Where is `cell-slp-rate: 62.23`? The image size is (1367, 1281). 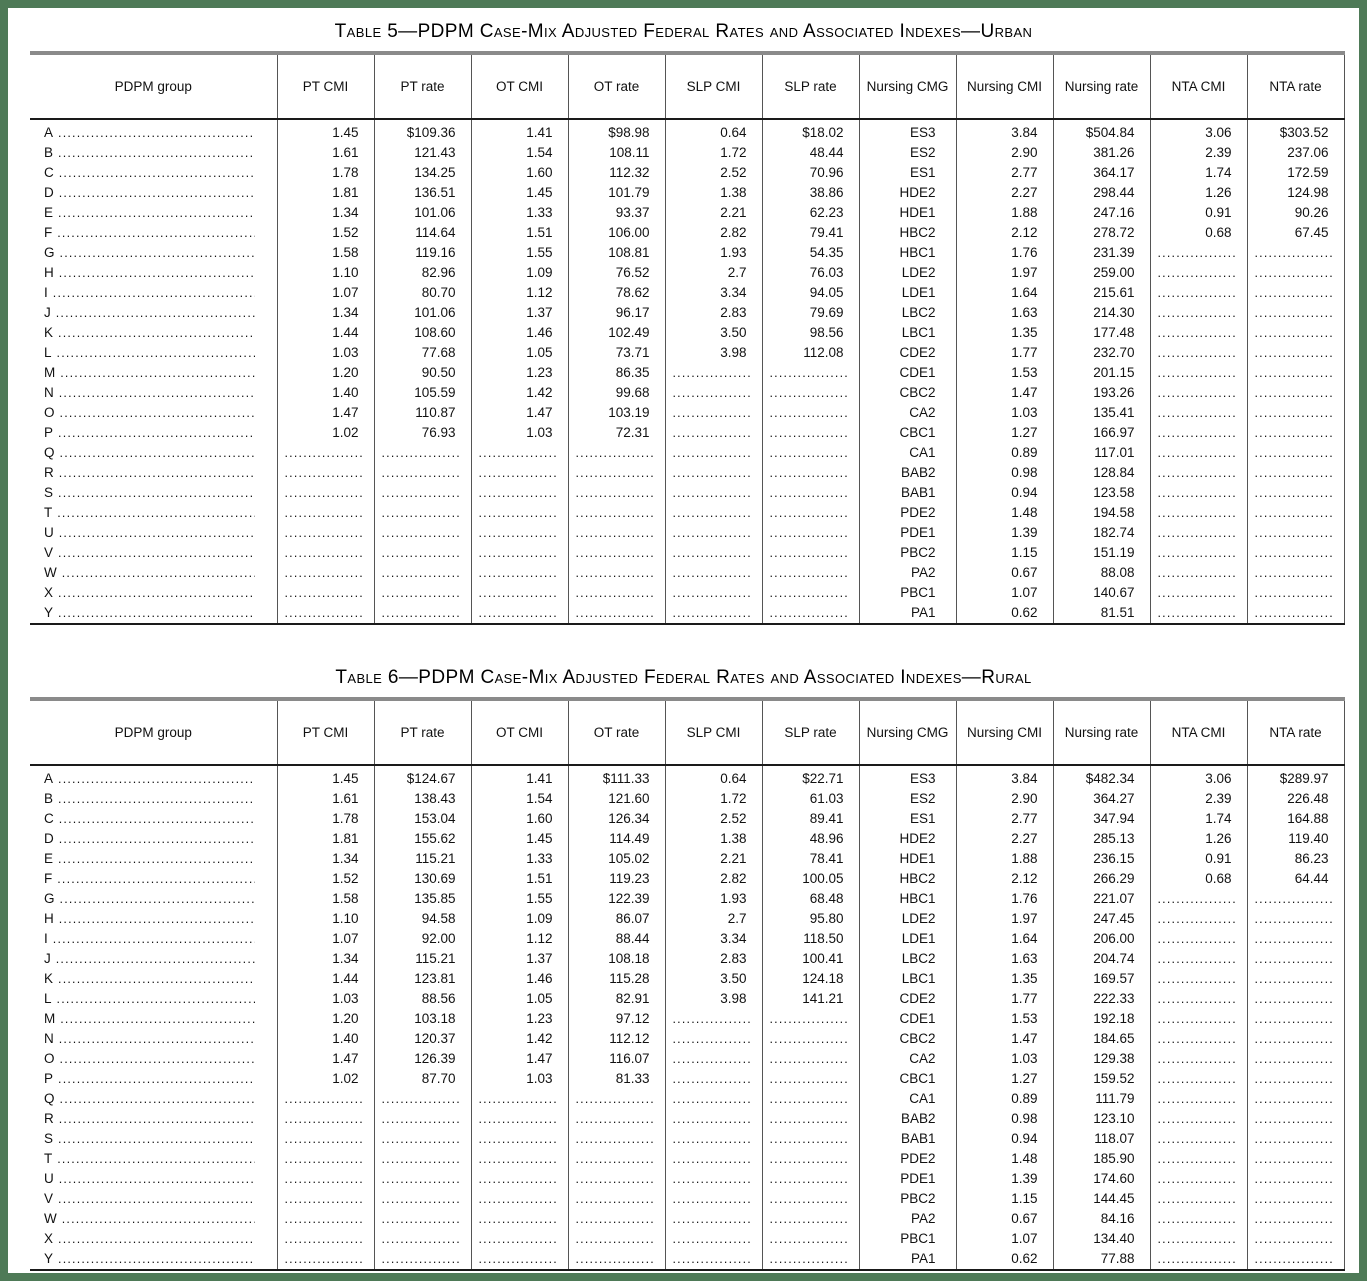
cell-slp-rate: 62.23 is located at coordinates (810, 213).